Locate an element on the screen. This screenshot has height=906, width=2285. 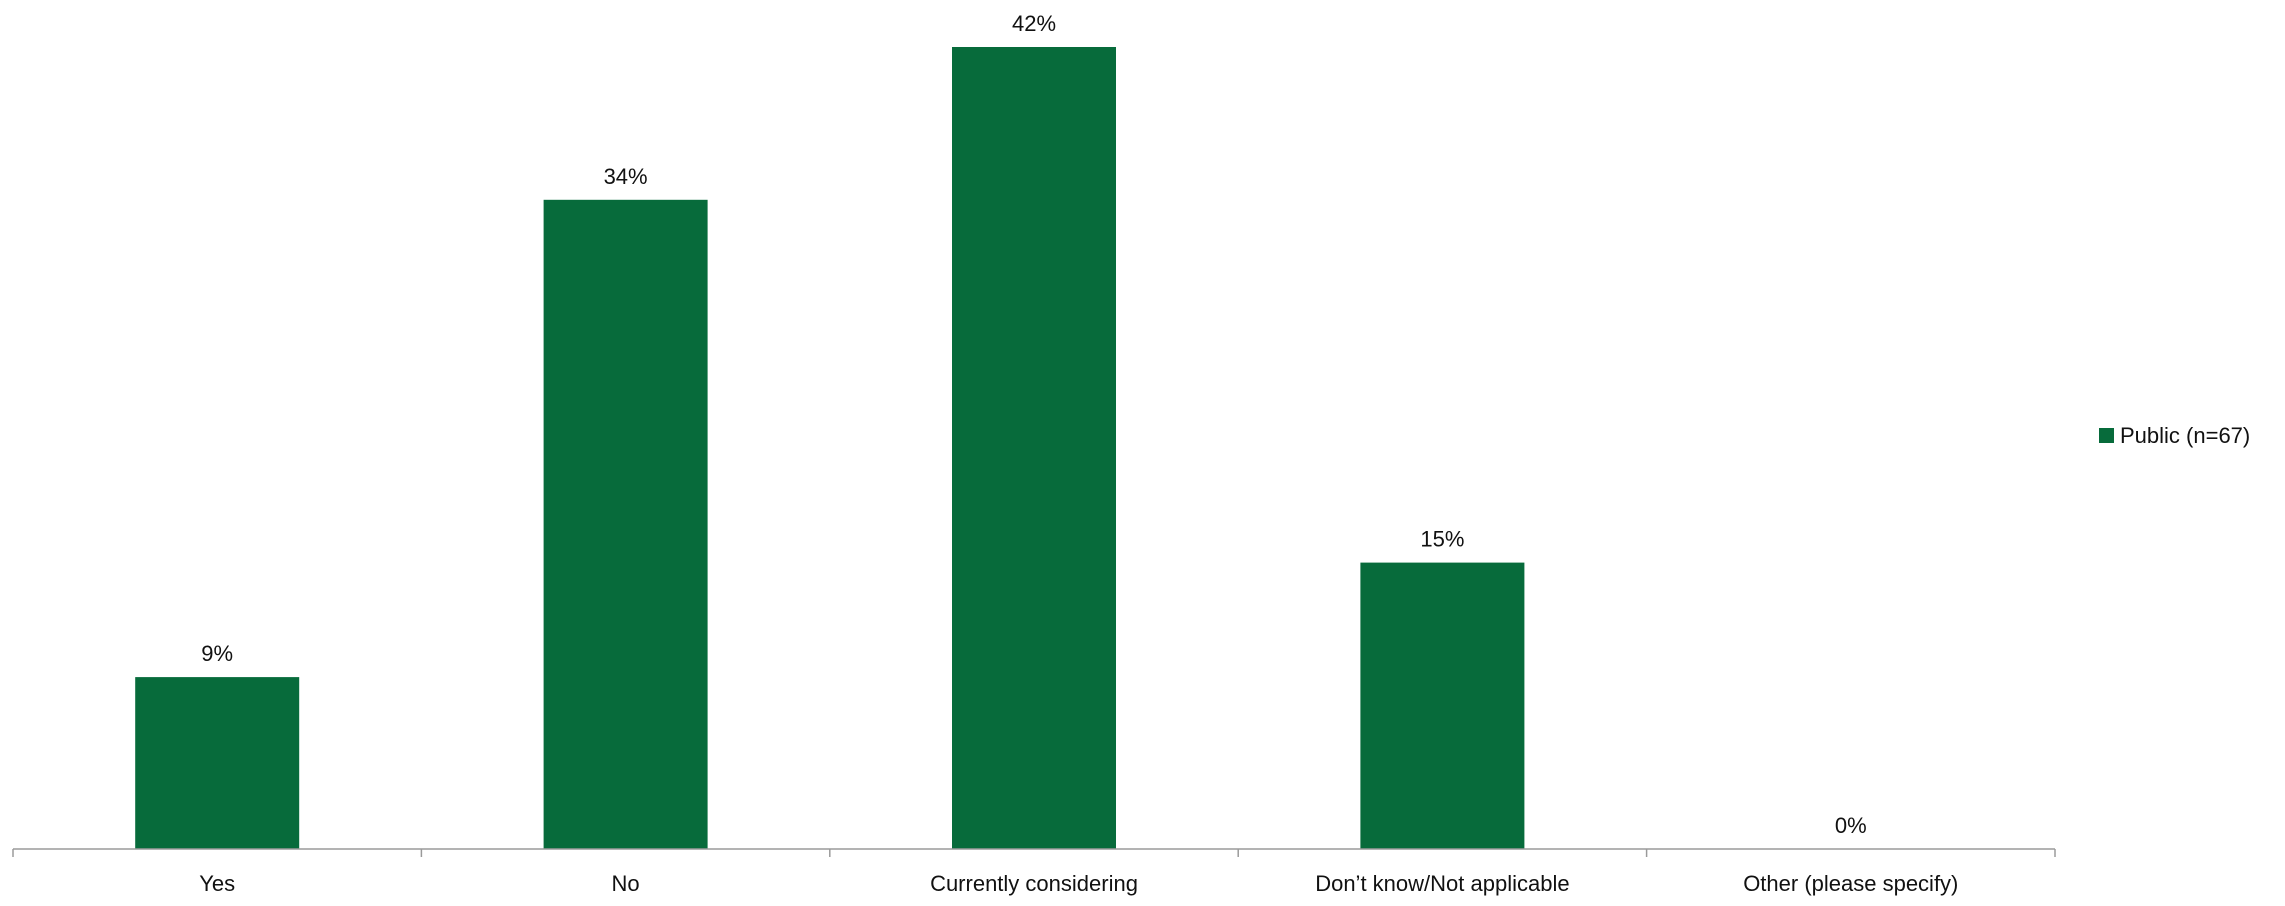
category-label-2: Currently considering is located at coordinates (1034, 883).